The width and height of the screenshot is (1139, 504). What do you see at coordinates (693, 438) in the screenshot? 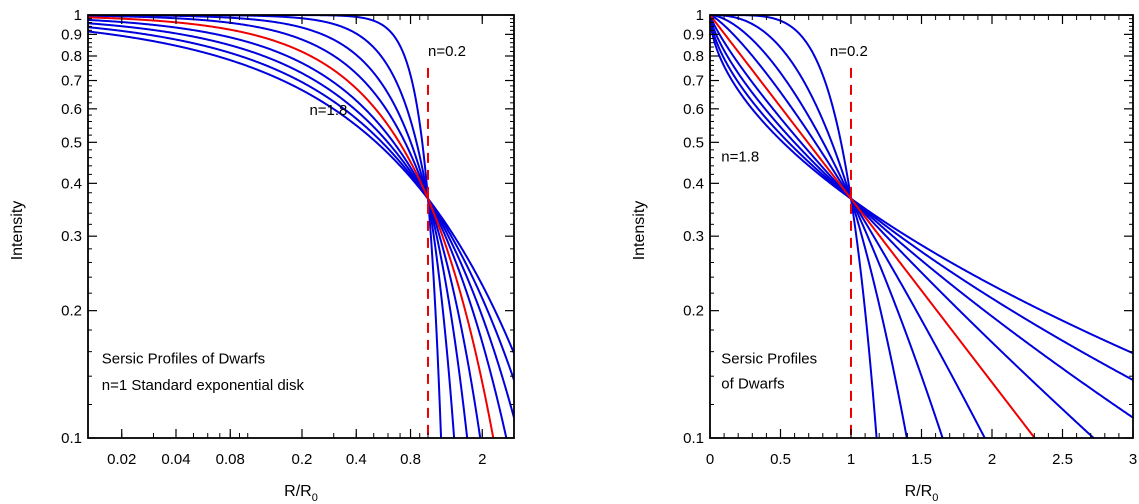
I see `panel2-y-tick-label: 0.1` at bounding box center [693, 438].